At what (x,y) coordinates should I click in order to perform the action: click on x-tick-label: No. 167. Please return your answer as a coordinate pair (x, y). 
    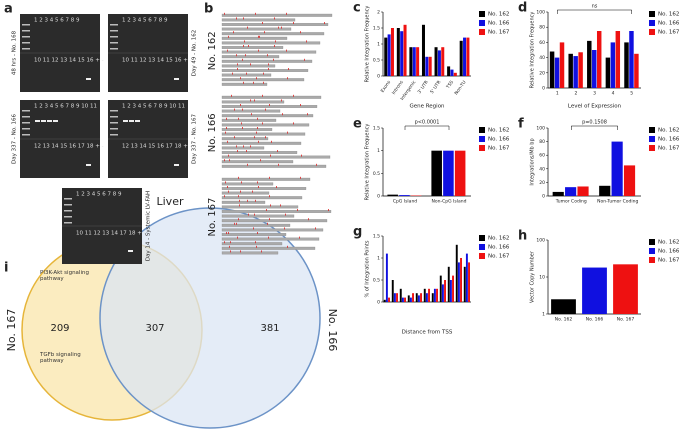
    Looking at the image, I should click on (626, 320).